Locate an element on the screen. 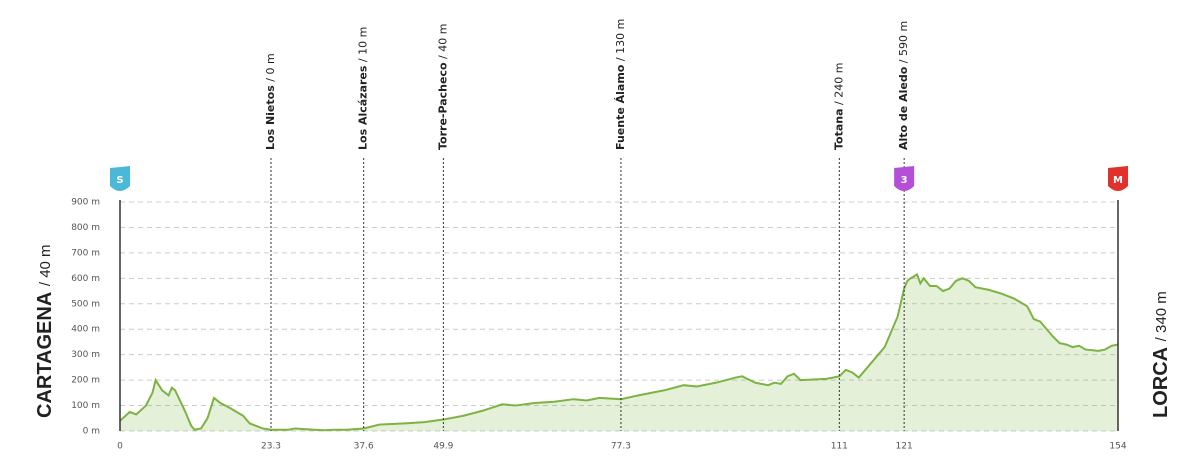 This screenshot has width=1200, height=463. waypoint-label: Los Nietos / 0 m is located at coordinates (270, 101).